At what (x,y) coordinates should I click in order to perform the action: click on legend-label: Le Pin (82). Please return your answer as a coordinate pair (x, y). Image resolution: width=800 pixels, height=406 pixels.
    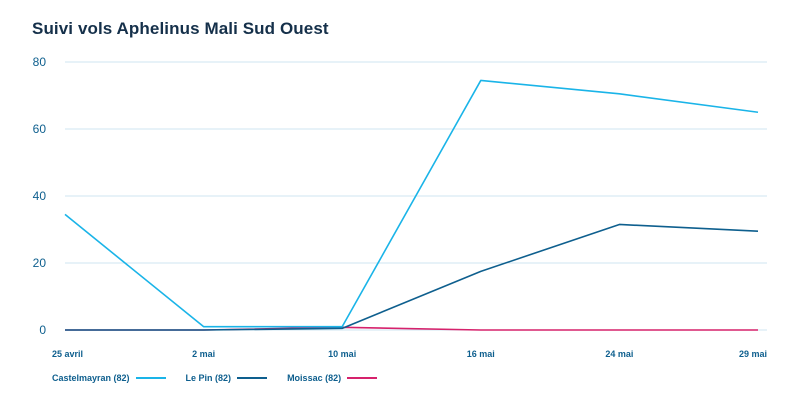
    Looking at the image, I should click on (208, 378).